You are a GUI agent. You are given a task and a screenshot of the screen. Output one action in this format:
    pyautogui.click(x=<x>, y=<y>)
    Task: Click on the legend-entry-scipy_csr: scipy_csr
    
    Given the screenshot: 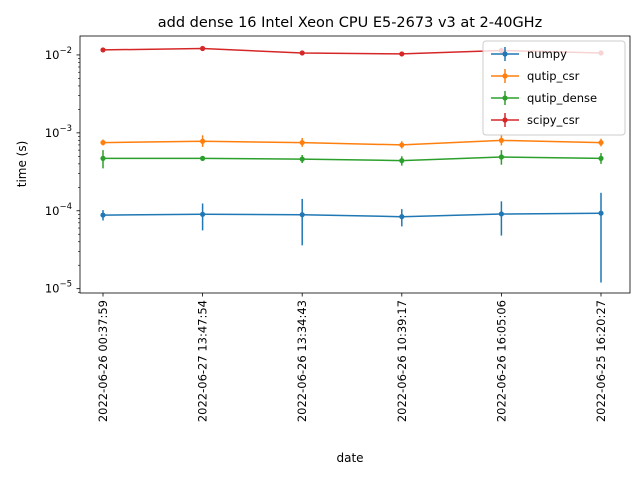 What is the action you would take?
    pyautogui.click(x=535, y=120)
    